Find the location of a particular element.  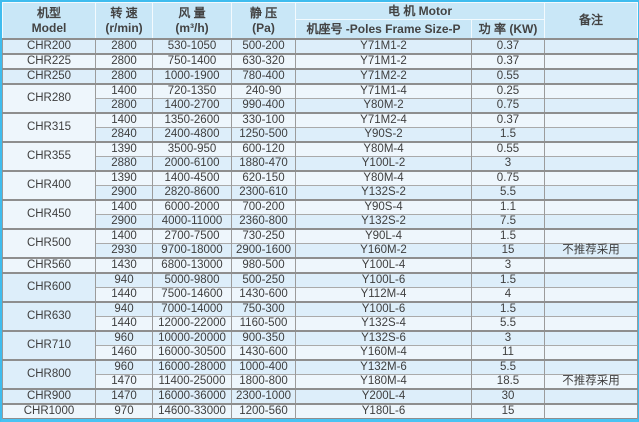

col-header-model-en: Model is located at coordinates (49, 27).